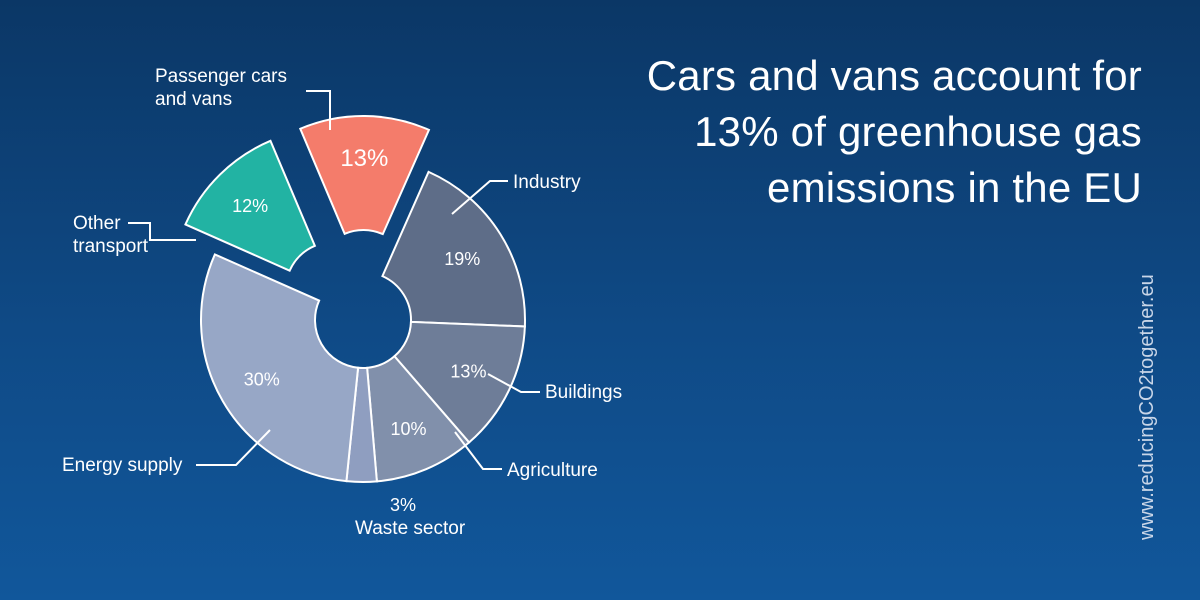 The height and width of the screenshot is (600, 1200). I want to click on leader-line-passenger-cars-and-vans, so click(318, 110).